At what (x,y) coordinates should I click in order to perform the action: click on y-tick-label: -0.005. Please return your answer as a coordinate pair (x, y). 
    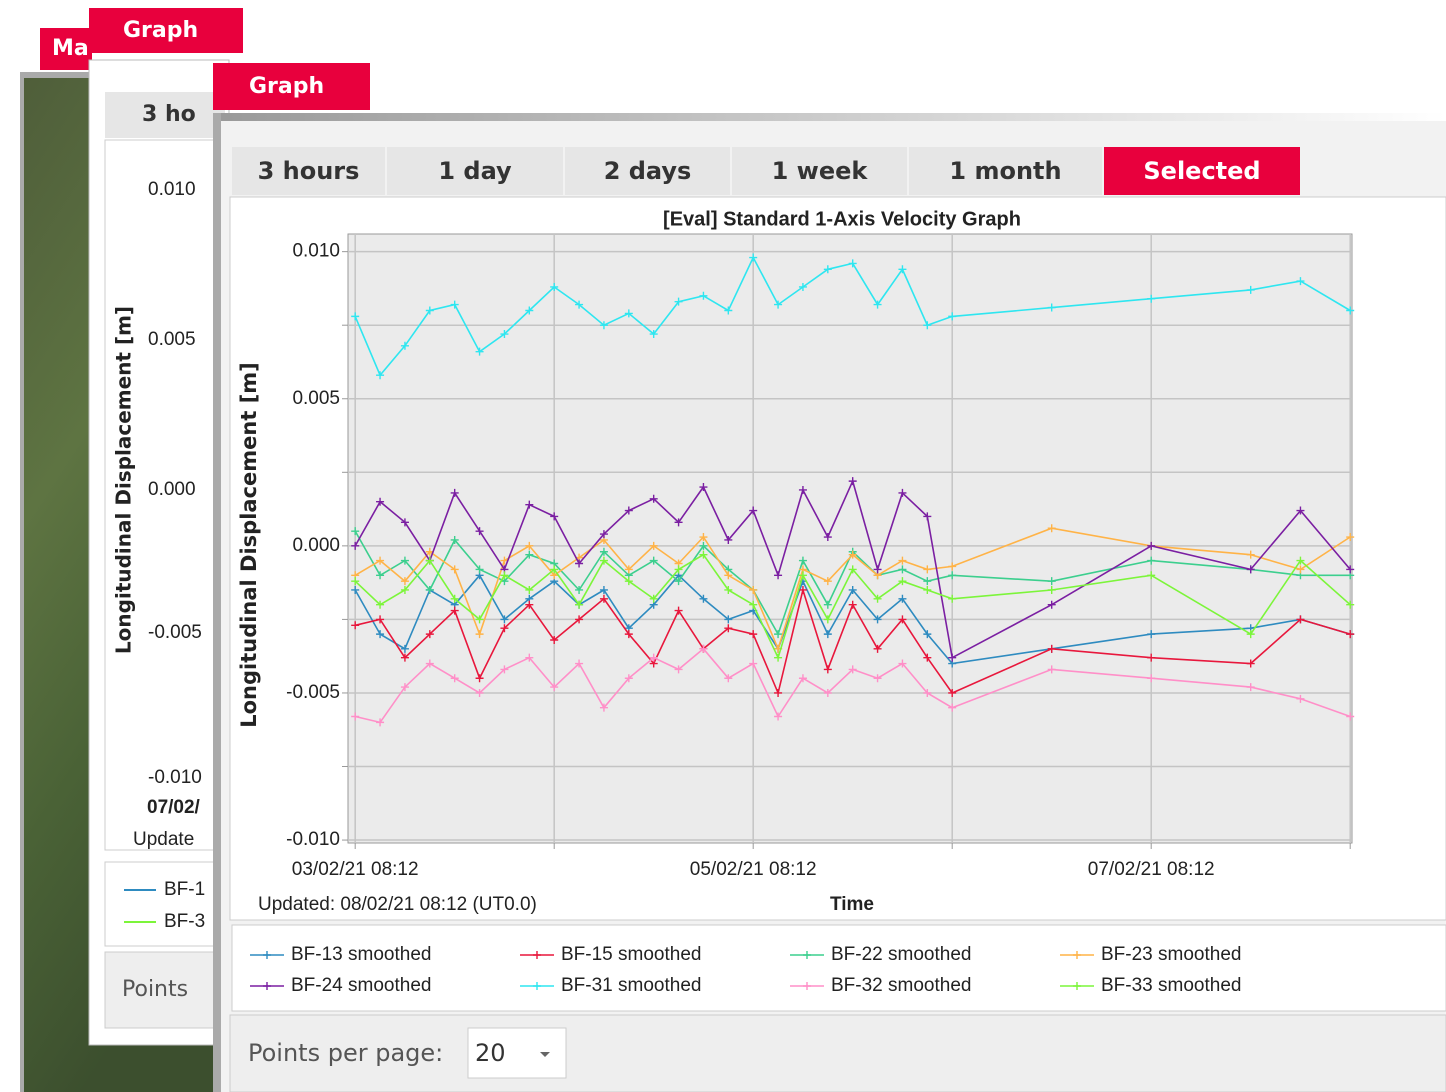
    Looking at the image, I should click on (313, 692).